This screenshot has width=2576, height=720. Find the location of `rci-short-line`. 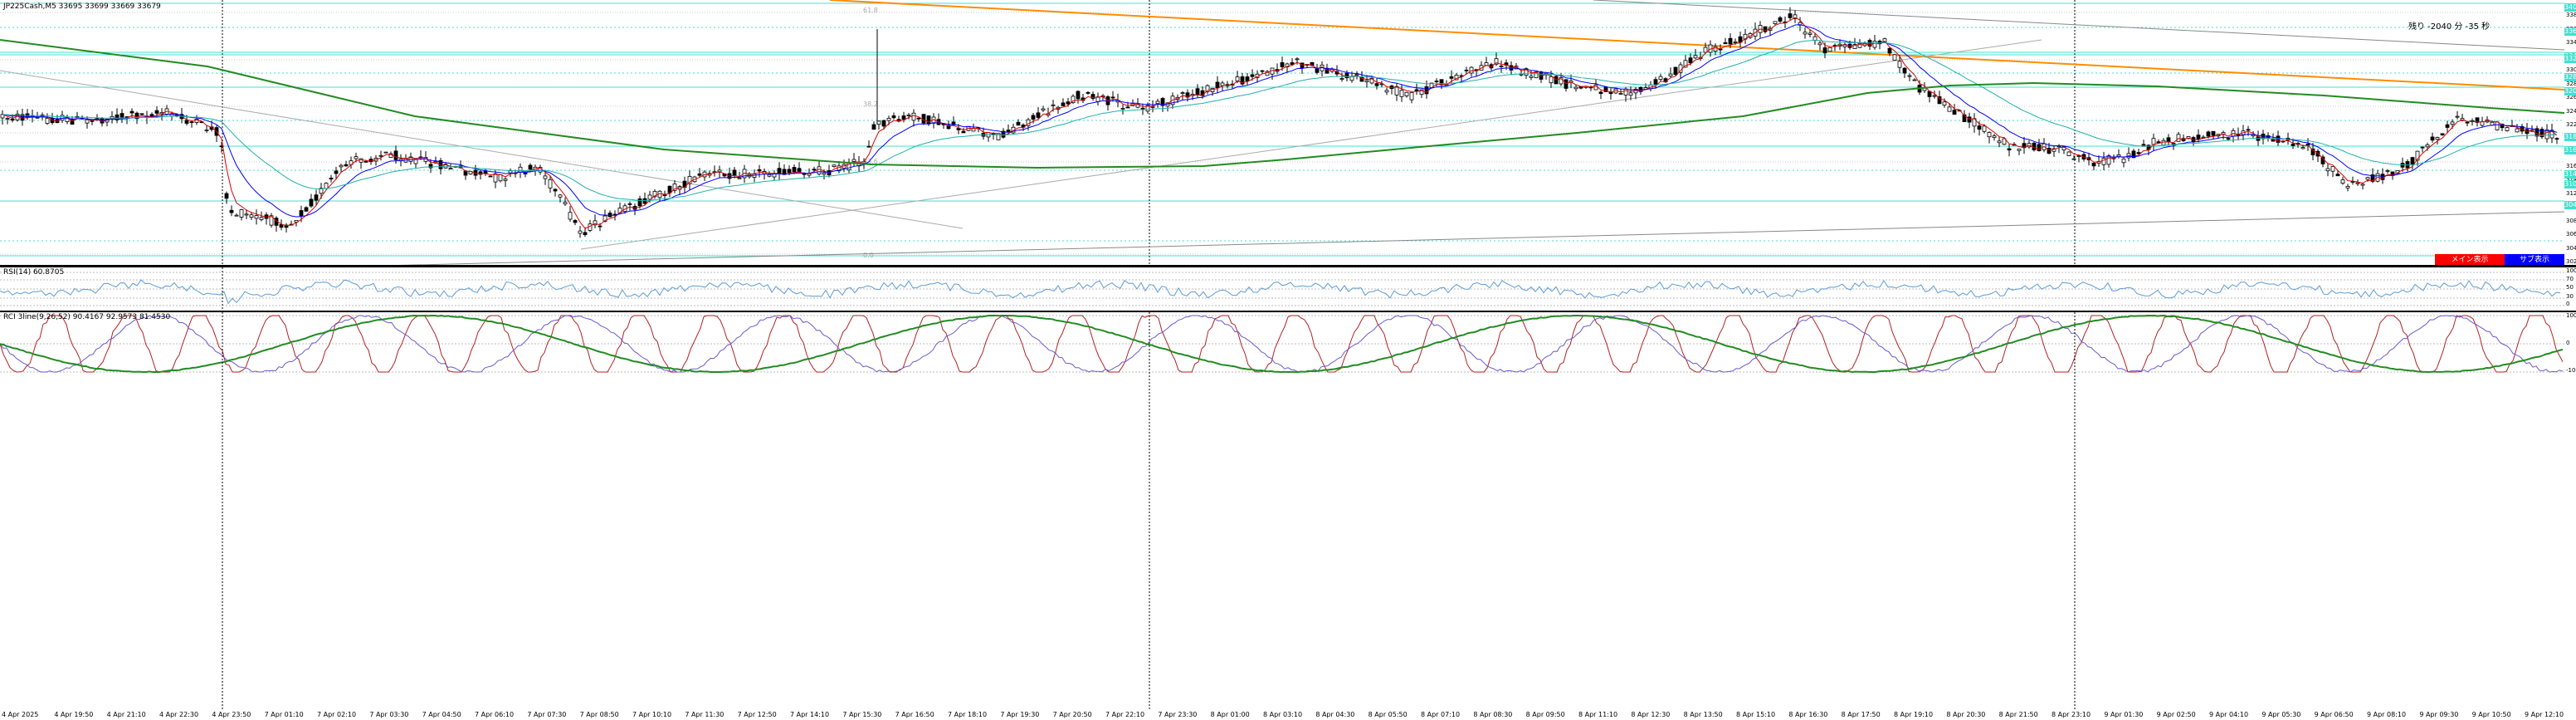

rci-short-line is located at coordinates (1282, 344).